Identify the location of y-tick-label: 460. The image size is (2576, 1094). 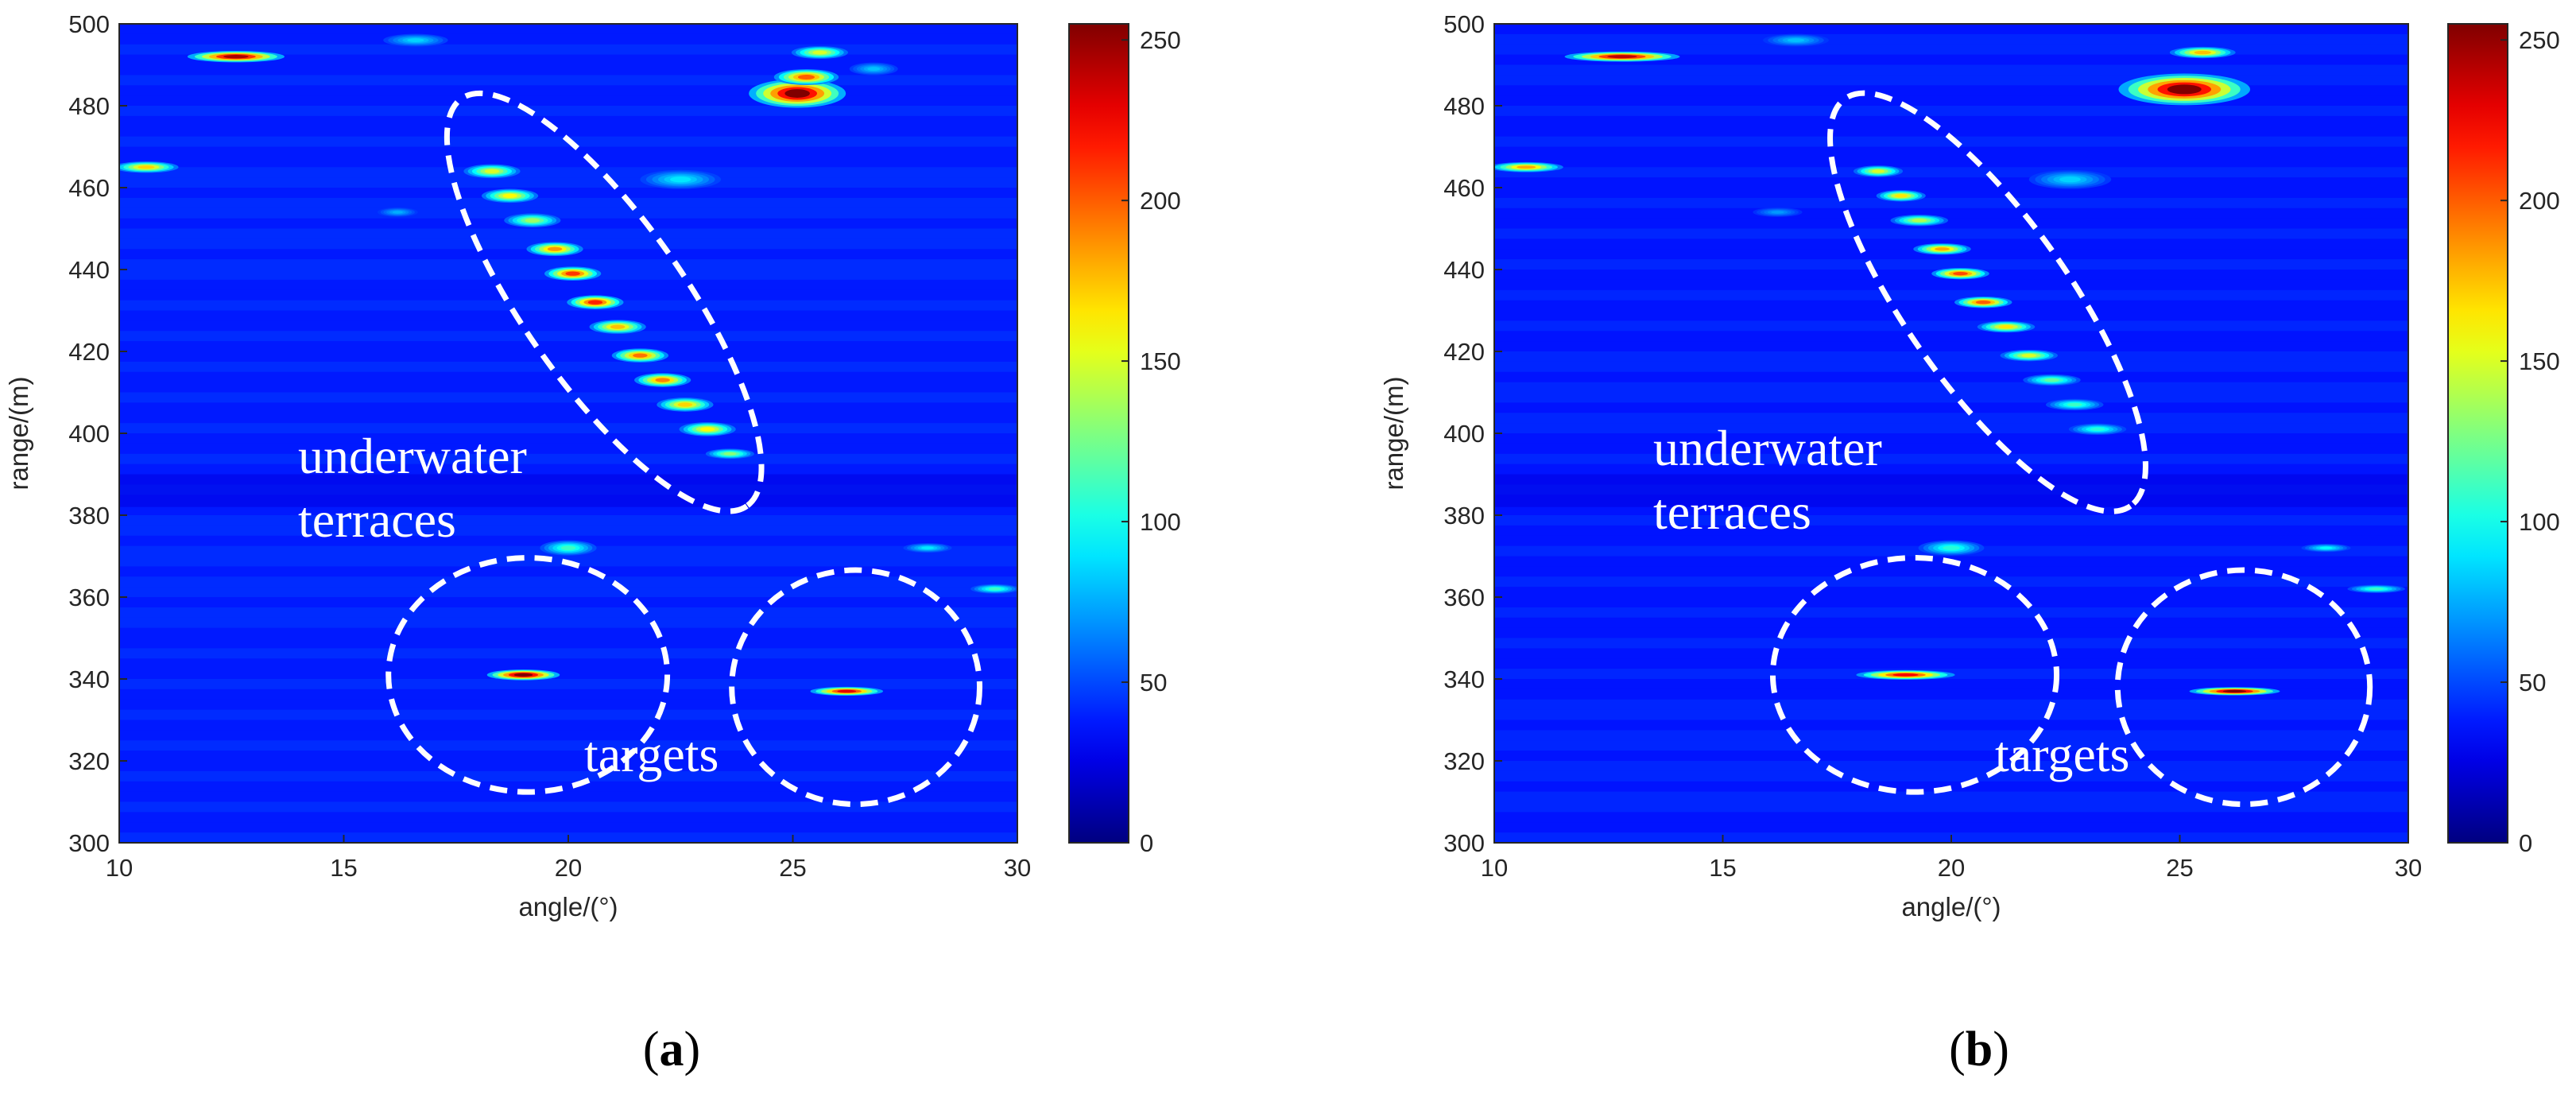
(1464, 188).